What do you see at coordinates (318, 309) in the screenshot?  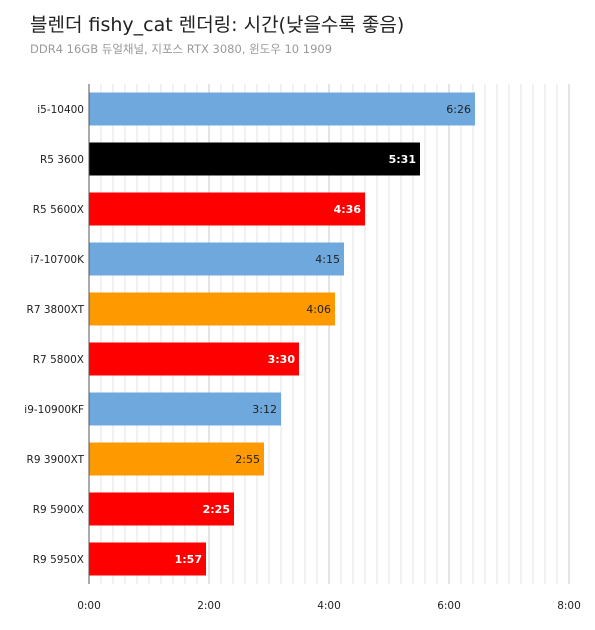 I see `value-label: 4:06` at bounding box center [318, 309].